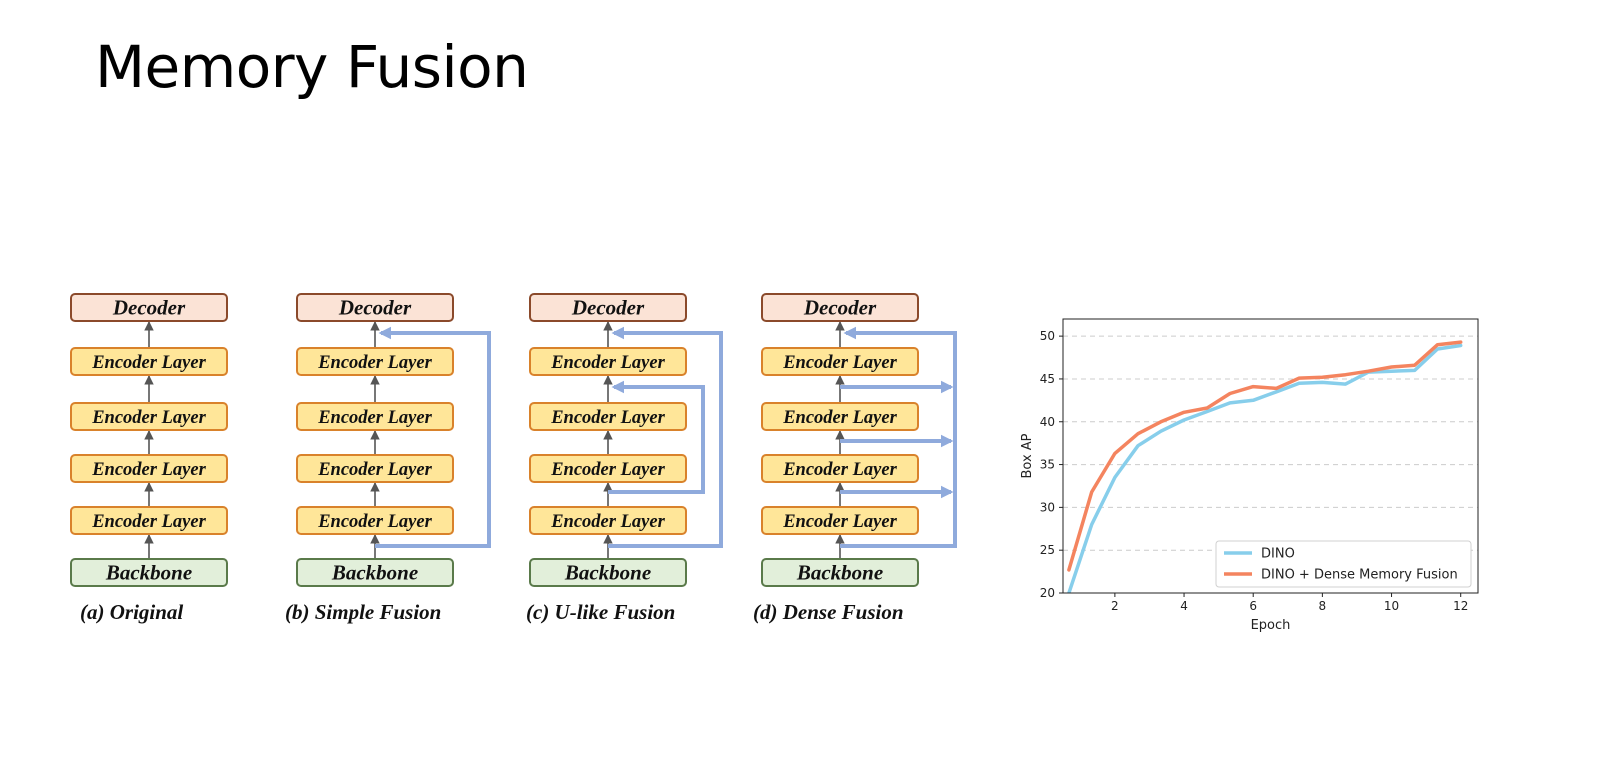 The image size is (1616, 757). Describe the element at coordinates (1359, 575) in the screenshot. I see `legend-label: DINO + Dense Memory Fusion` at that location.